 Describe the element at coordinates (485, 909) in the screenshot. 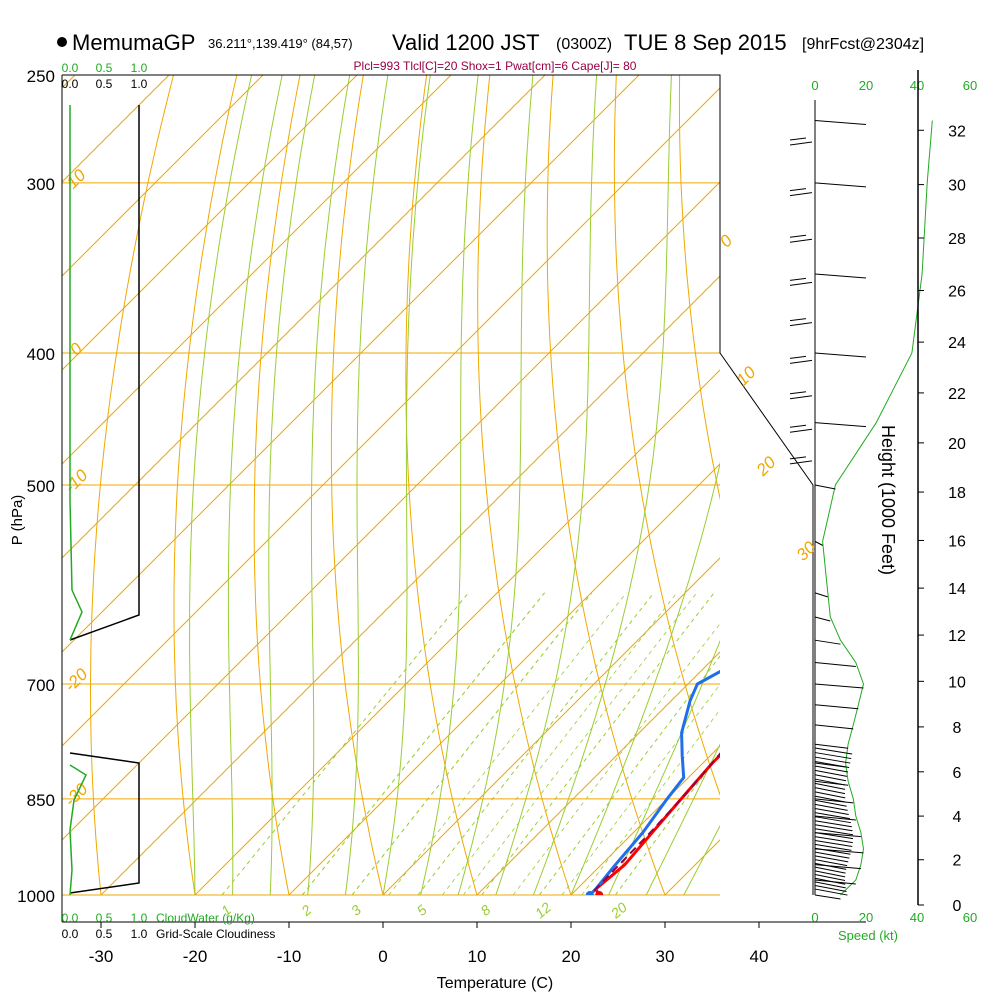

I see `mixing-ratio-label: 8` at that location.